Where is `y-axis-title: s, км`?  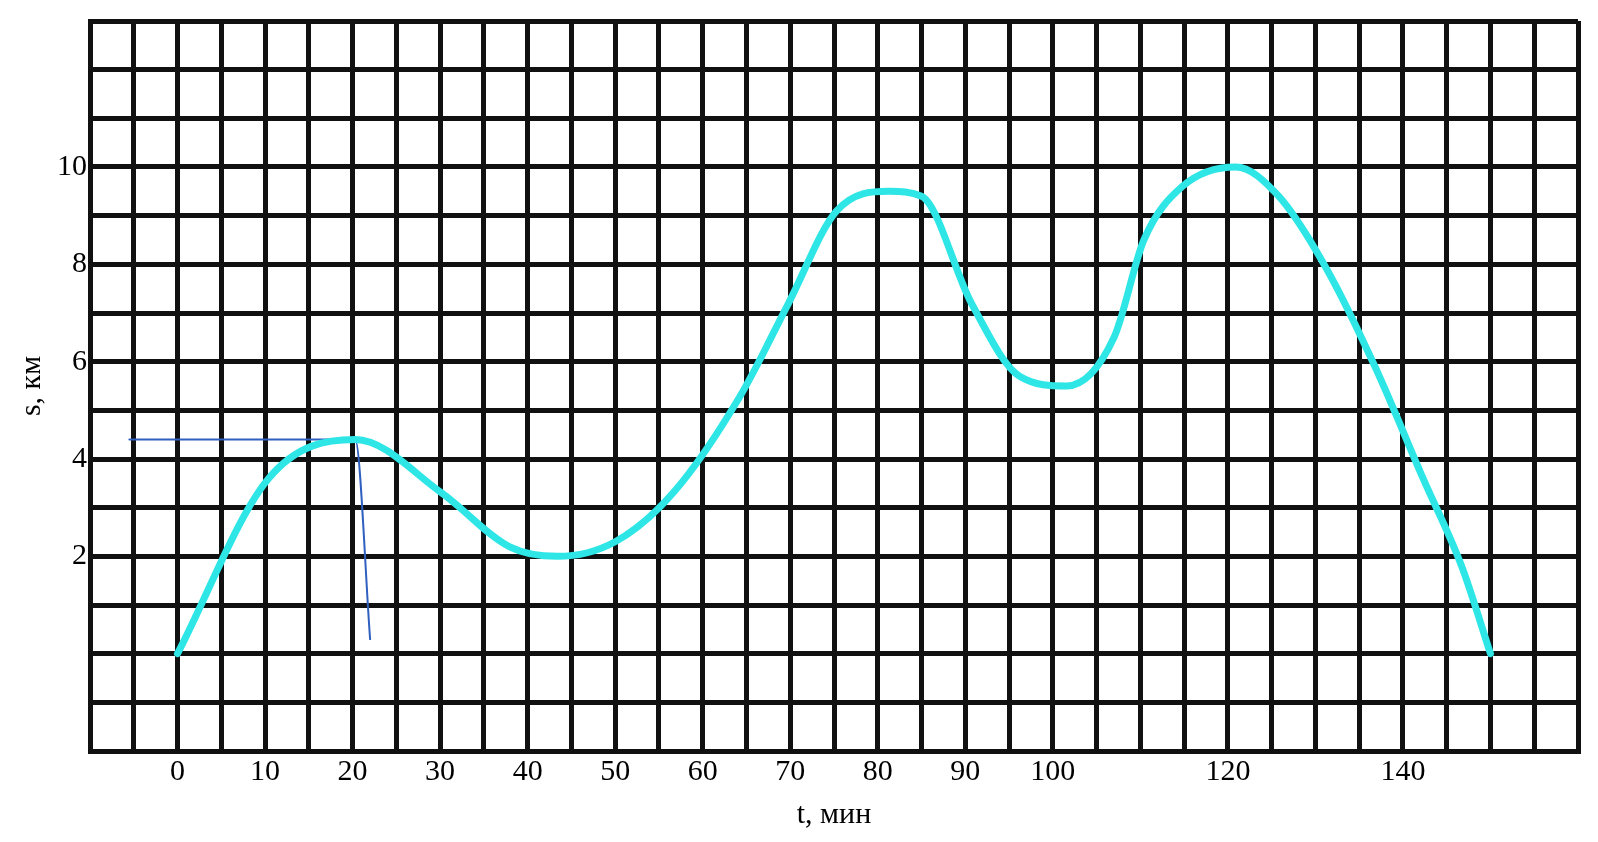 y-axis-title: s, км is located at coordinates (29, 386).